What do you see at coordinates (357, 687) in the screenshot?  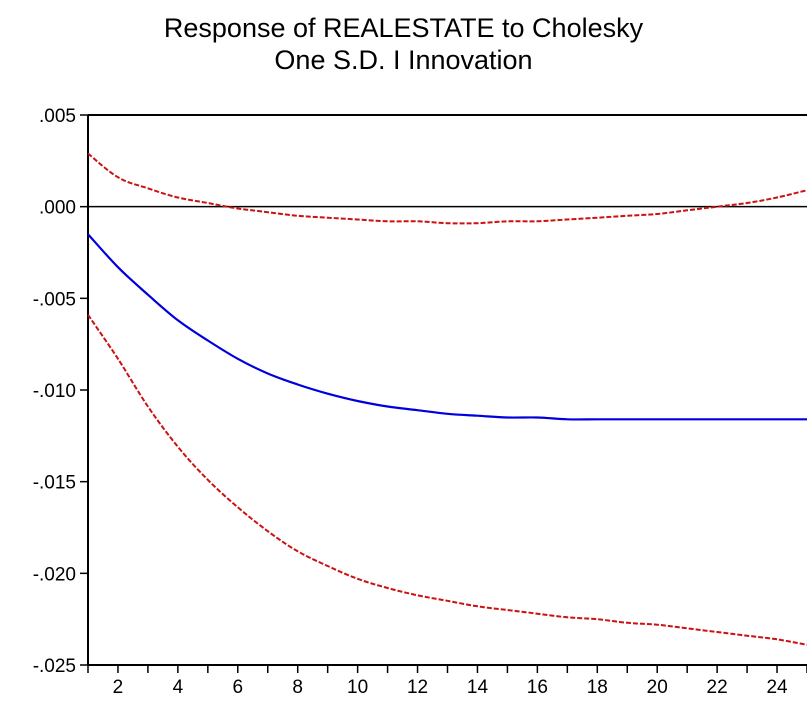 I see `x-tick-label: 10` at bounding box center [357, 687].